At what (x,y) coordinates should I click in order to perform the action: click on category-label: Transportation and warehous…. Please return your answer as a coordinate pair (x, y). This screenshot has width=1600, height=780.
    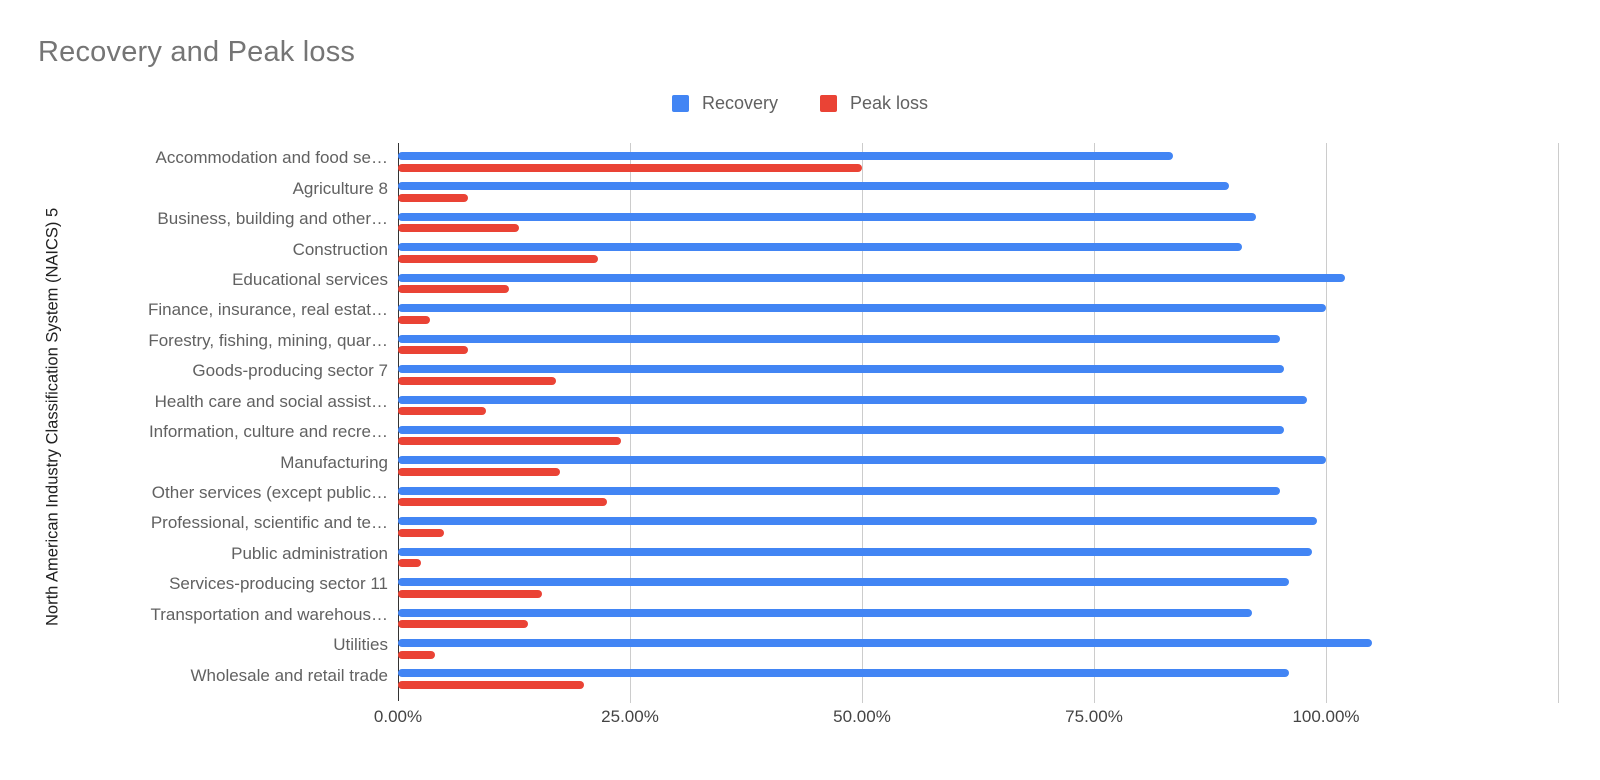
    Looking at the image, I should click on (269, 614).